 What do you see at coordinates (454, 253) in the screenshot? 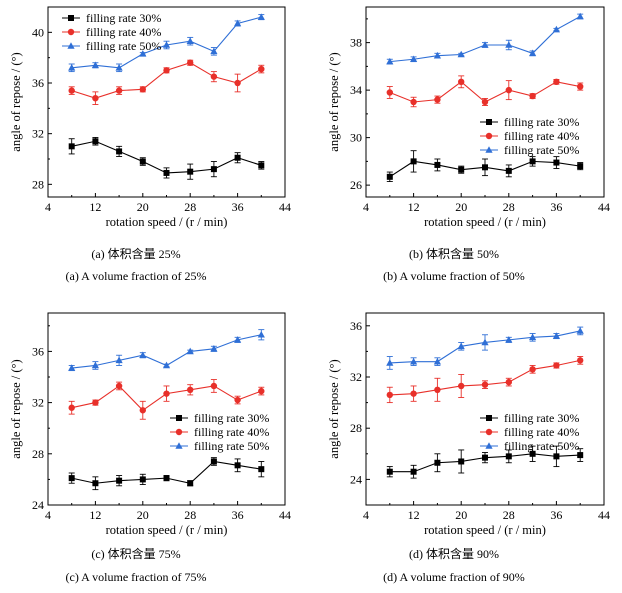
I see `panel-caption-cn: (b) 体积含量 50%` at bounding box center [454, 253].